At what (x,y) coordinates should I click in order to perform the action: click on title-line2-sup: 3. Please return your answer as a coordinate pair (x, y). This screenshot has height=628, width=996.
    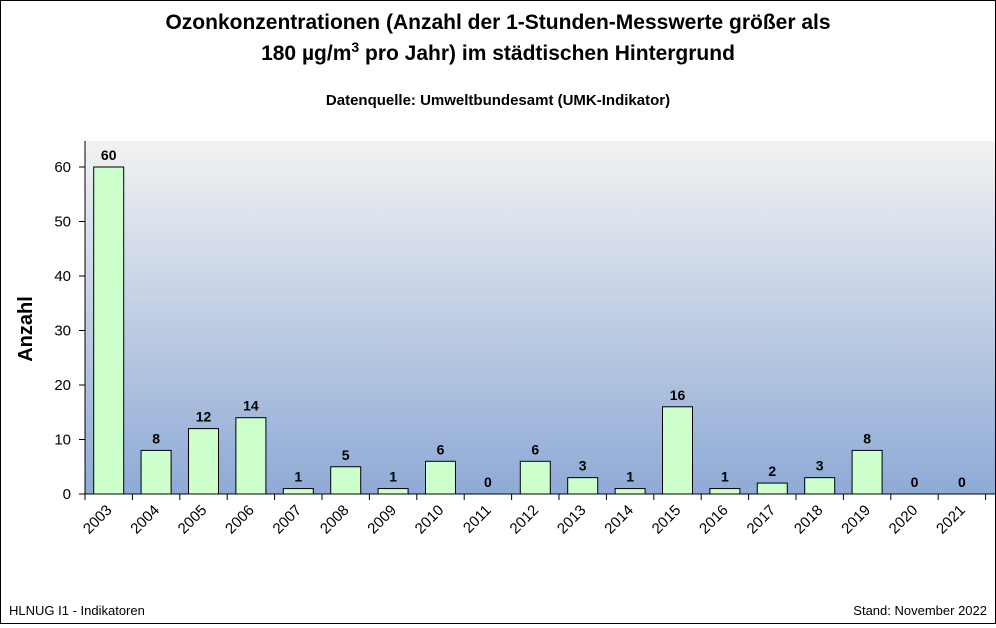
    Looking at the image, I should click on (355, 47).